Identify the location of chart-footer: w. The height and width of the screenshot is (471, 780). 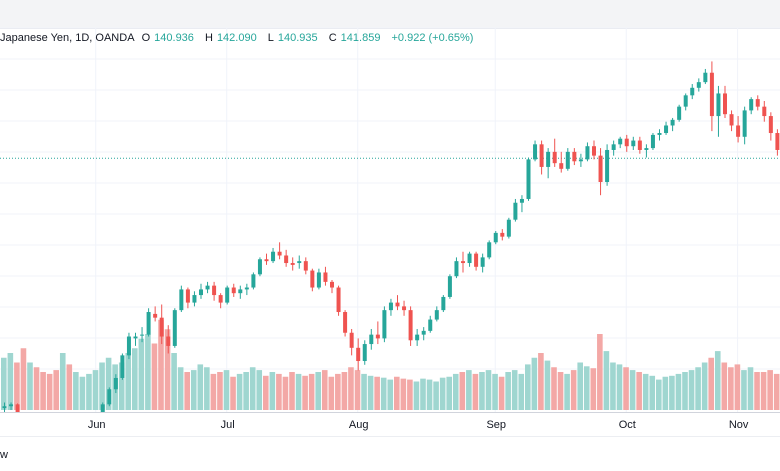
(390, 453).